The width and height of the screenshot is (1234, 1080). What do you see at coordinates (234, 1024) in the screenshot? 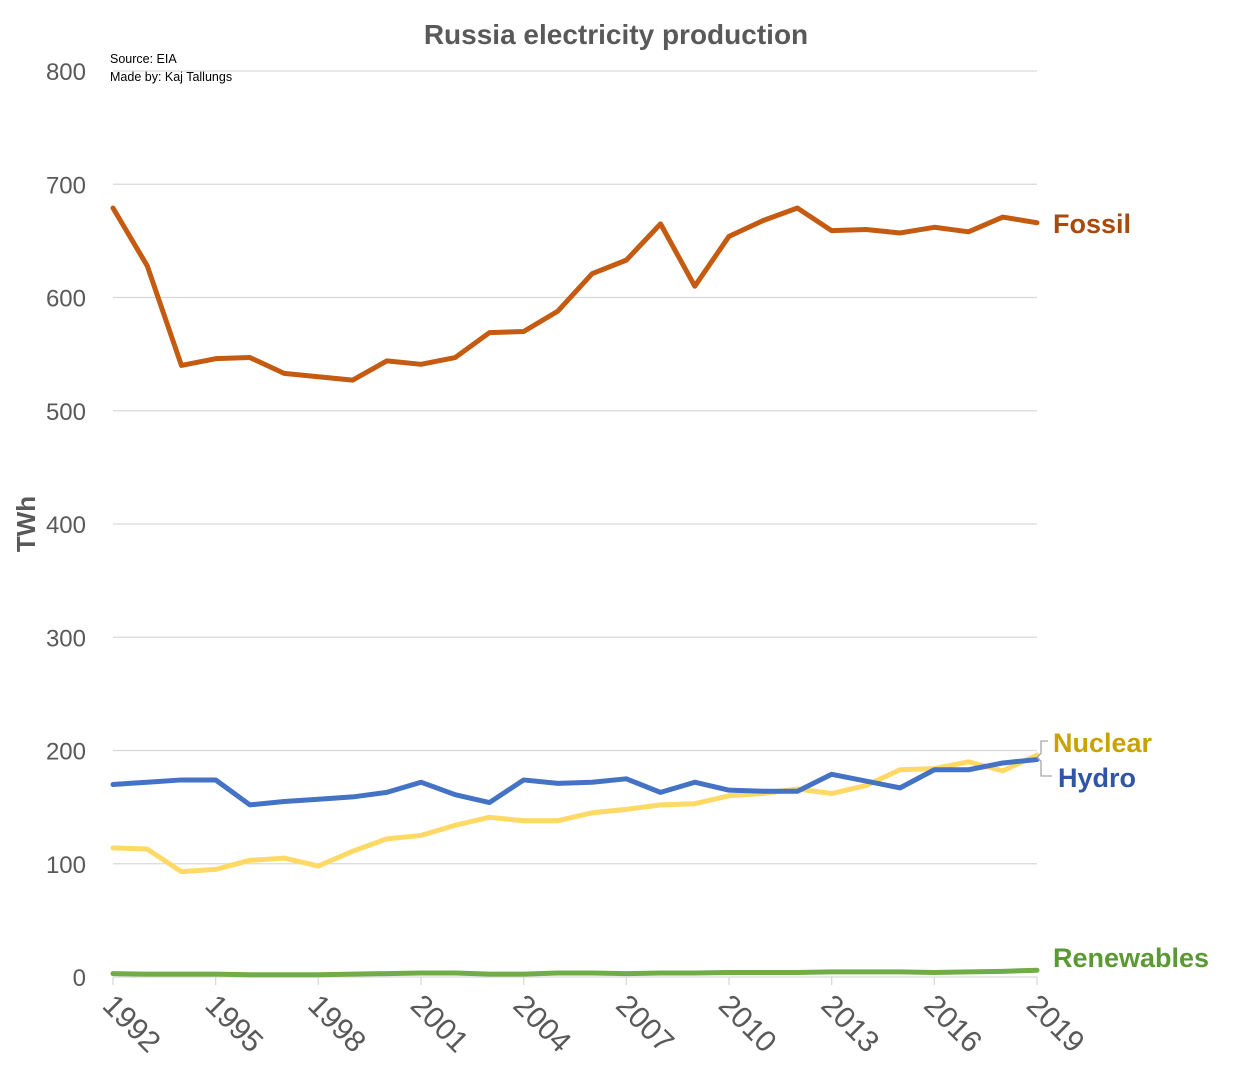
I see `x-tick-label: 1995` at bounding box center [234, 1024].